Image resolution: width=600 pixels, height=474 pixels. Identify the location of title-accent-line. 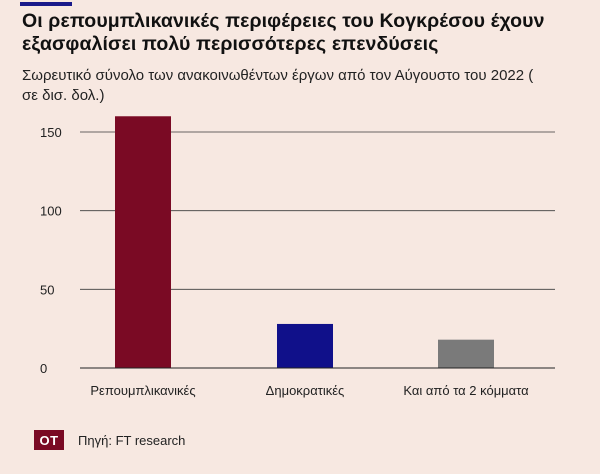
(46, 4).